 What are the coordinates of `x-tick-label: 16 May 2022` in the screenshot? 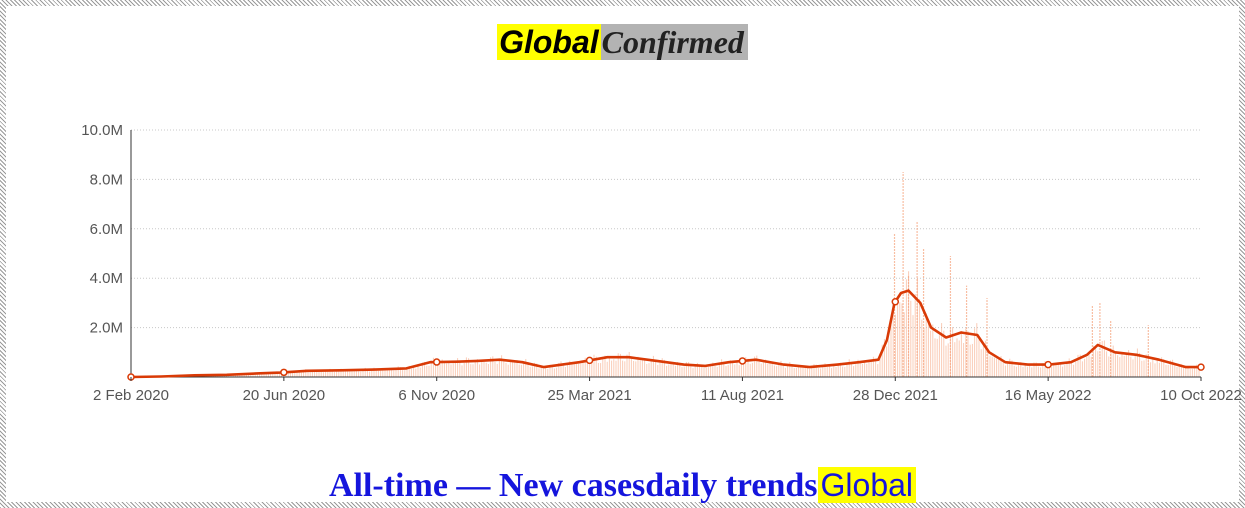 It's located at (1048, 395).